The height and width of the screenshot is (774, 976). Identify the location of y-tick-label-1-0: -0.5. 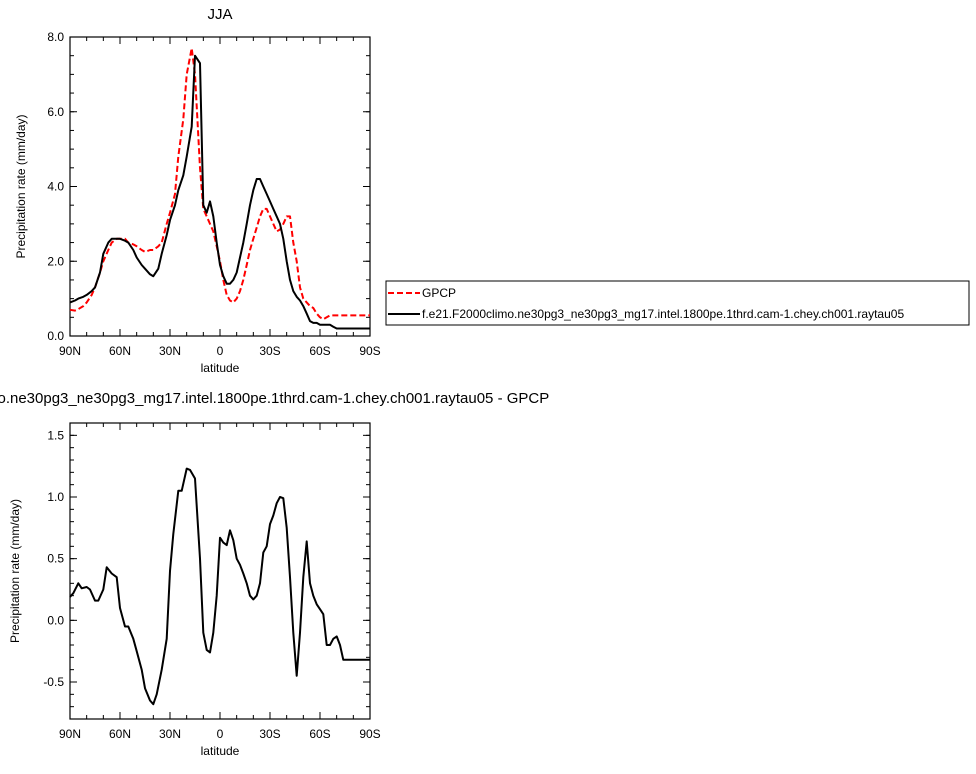
(53, 682).